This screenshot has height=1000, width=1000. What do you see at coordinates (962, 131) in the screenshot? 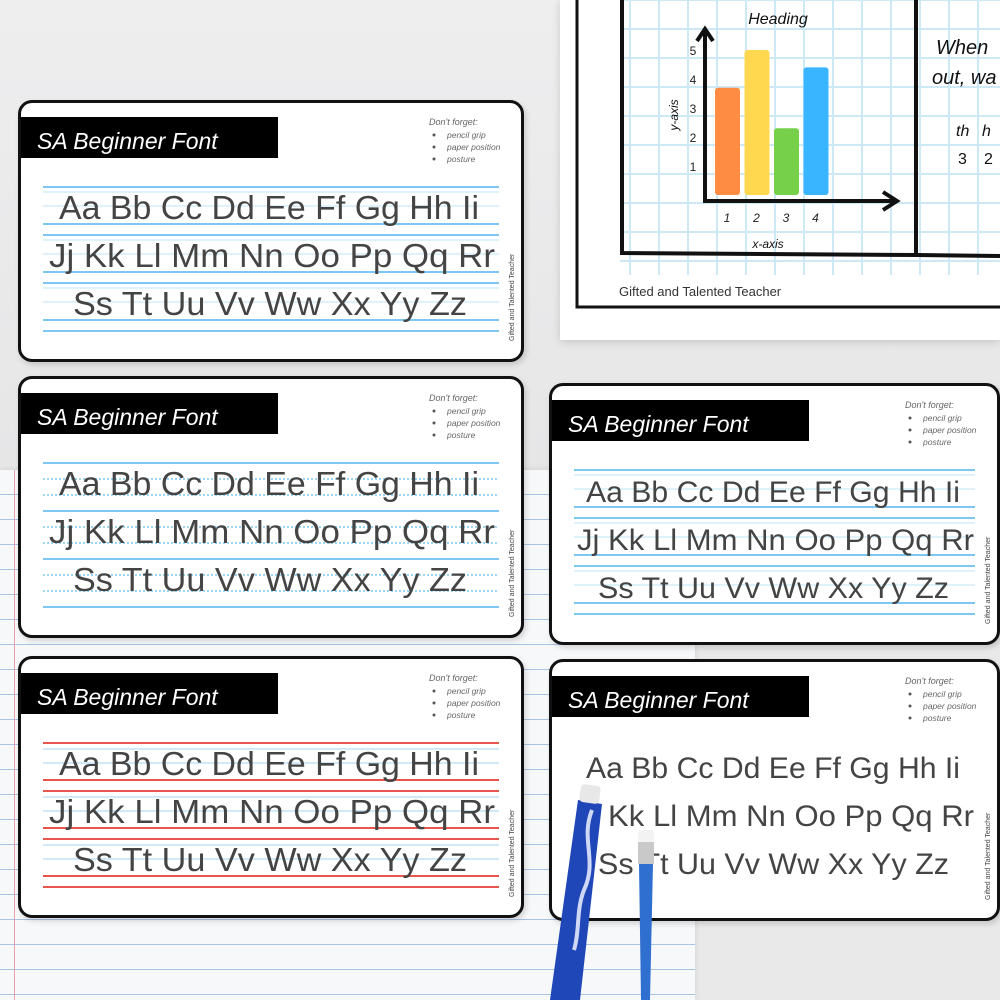
I see `table-header: th` at bounding box center [962, 131].